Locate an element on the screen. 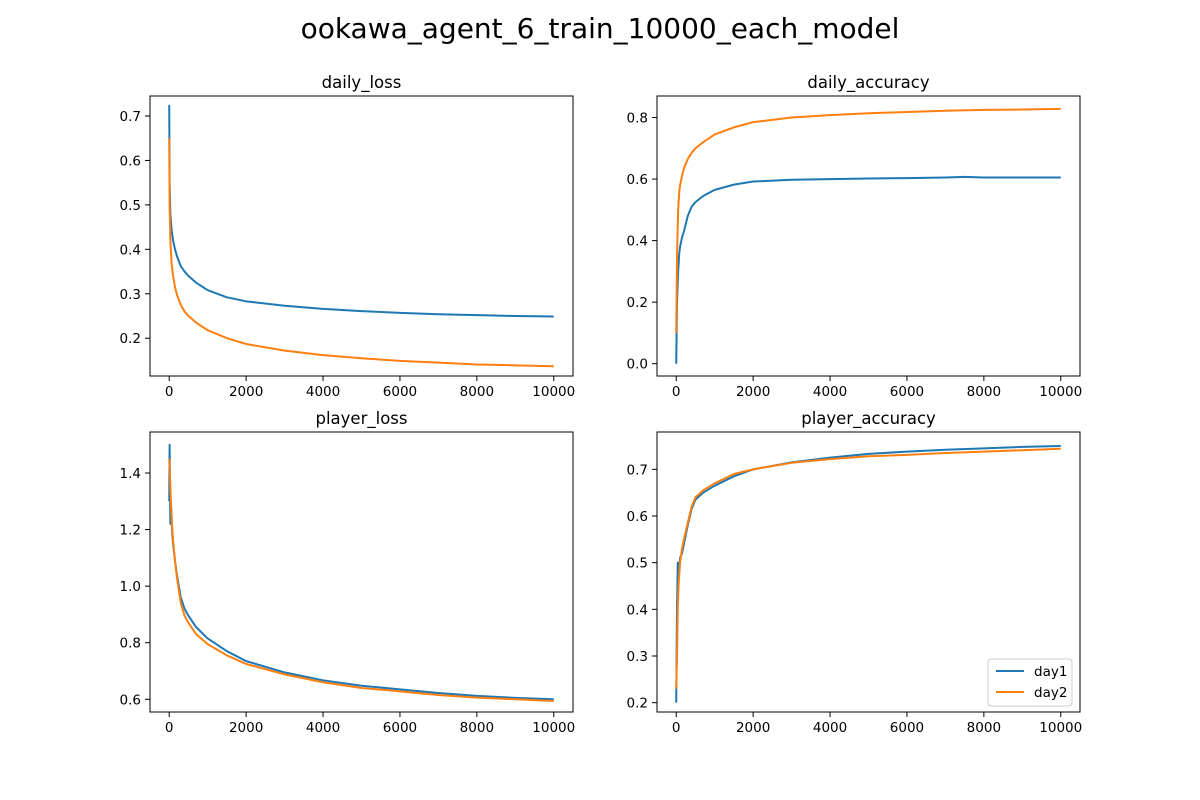  axes-title: daily_accuracy is located at coordinates (868, 83).